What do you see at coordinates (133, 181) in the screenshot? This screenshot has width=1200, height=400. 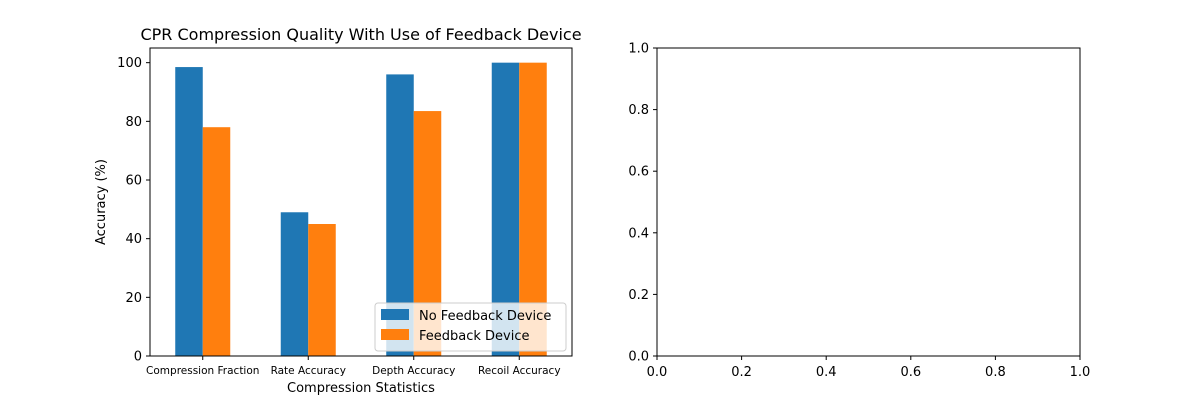 I see `y-tick-label: 60` at bounding box center [133, 181].